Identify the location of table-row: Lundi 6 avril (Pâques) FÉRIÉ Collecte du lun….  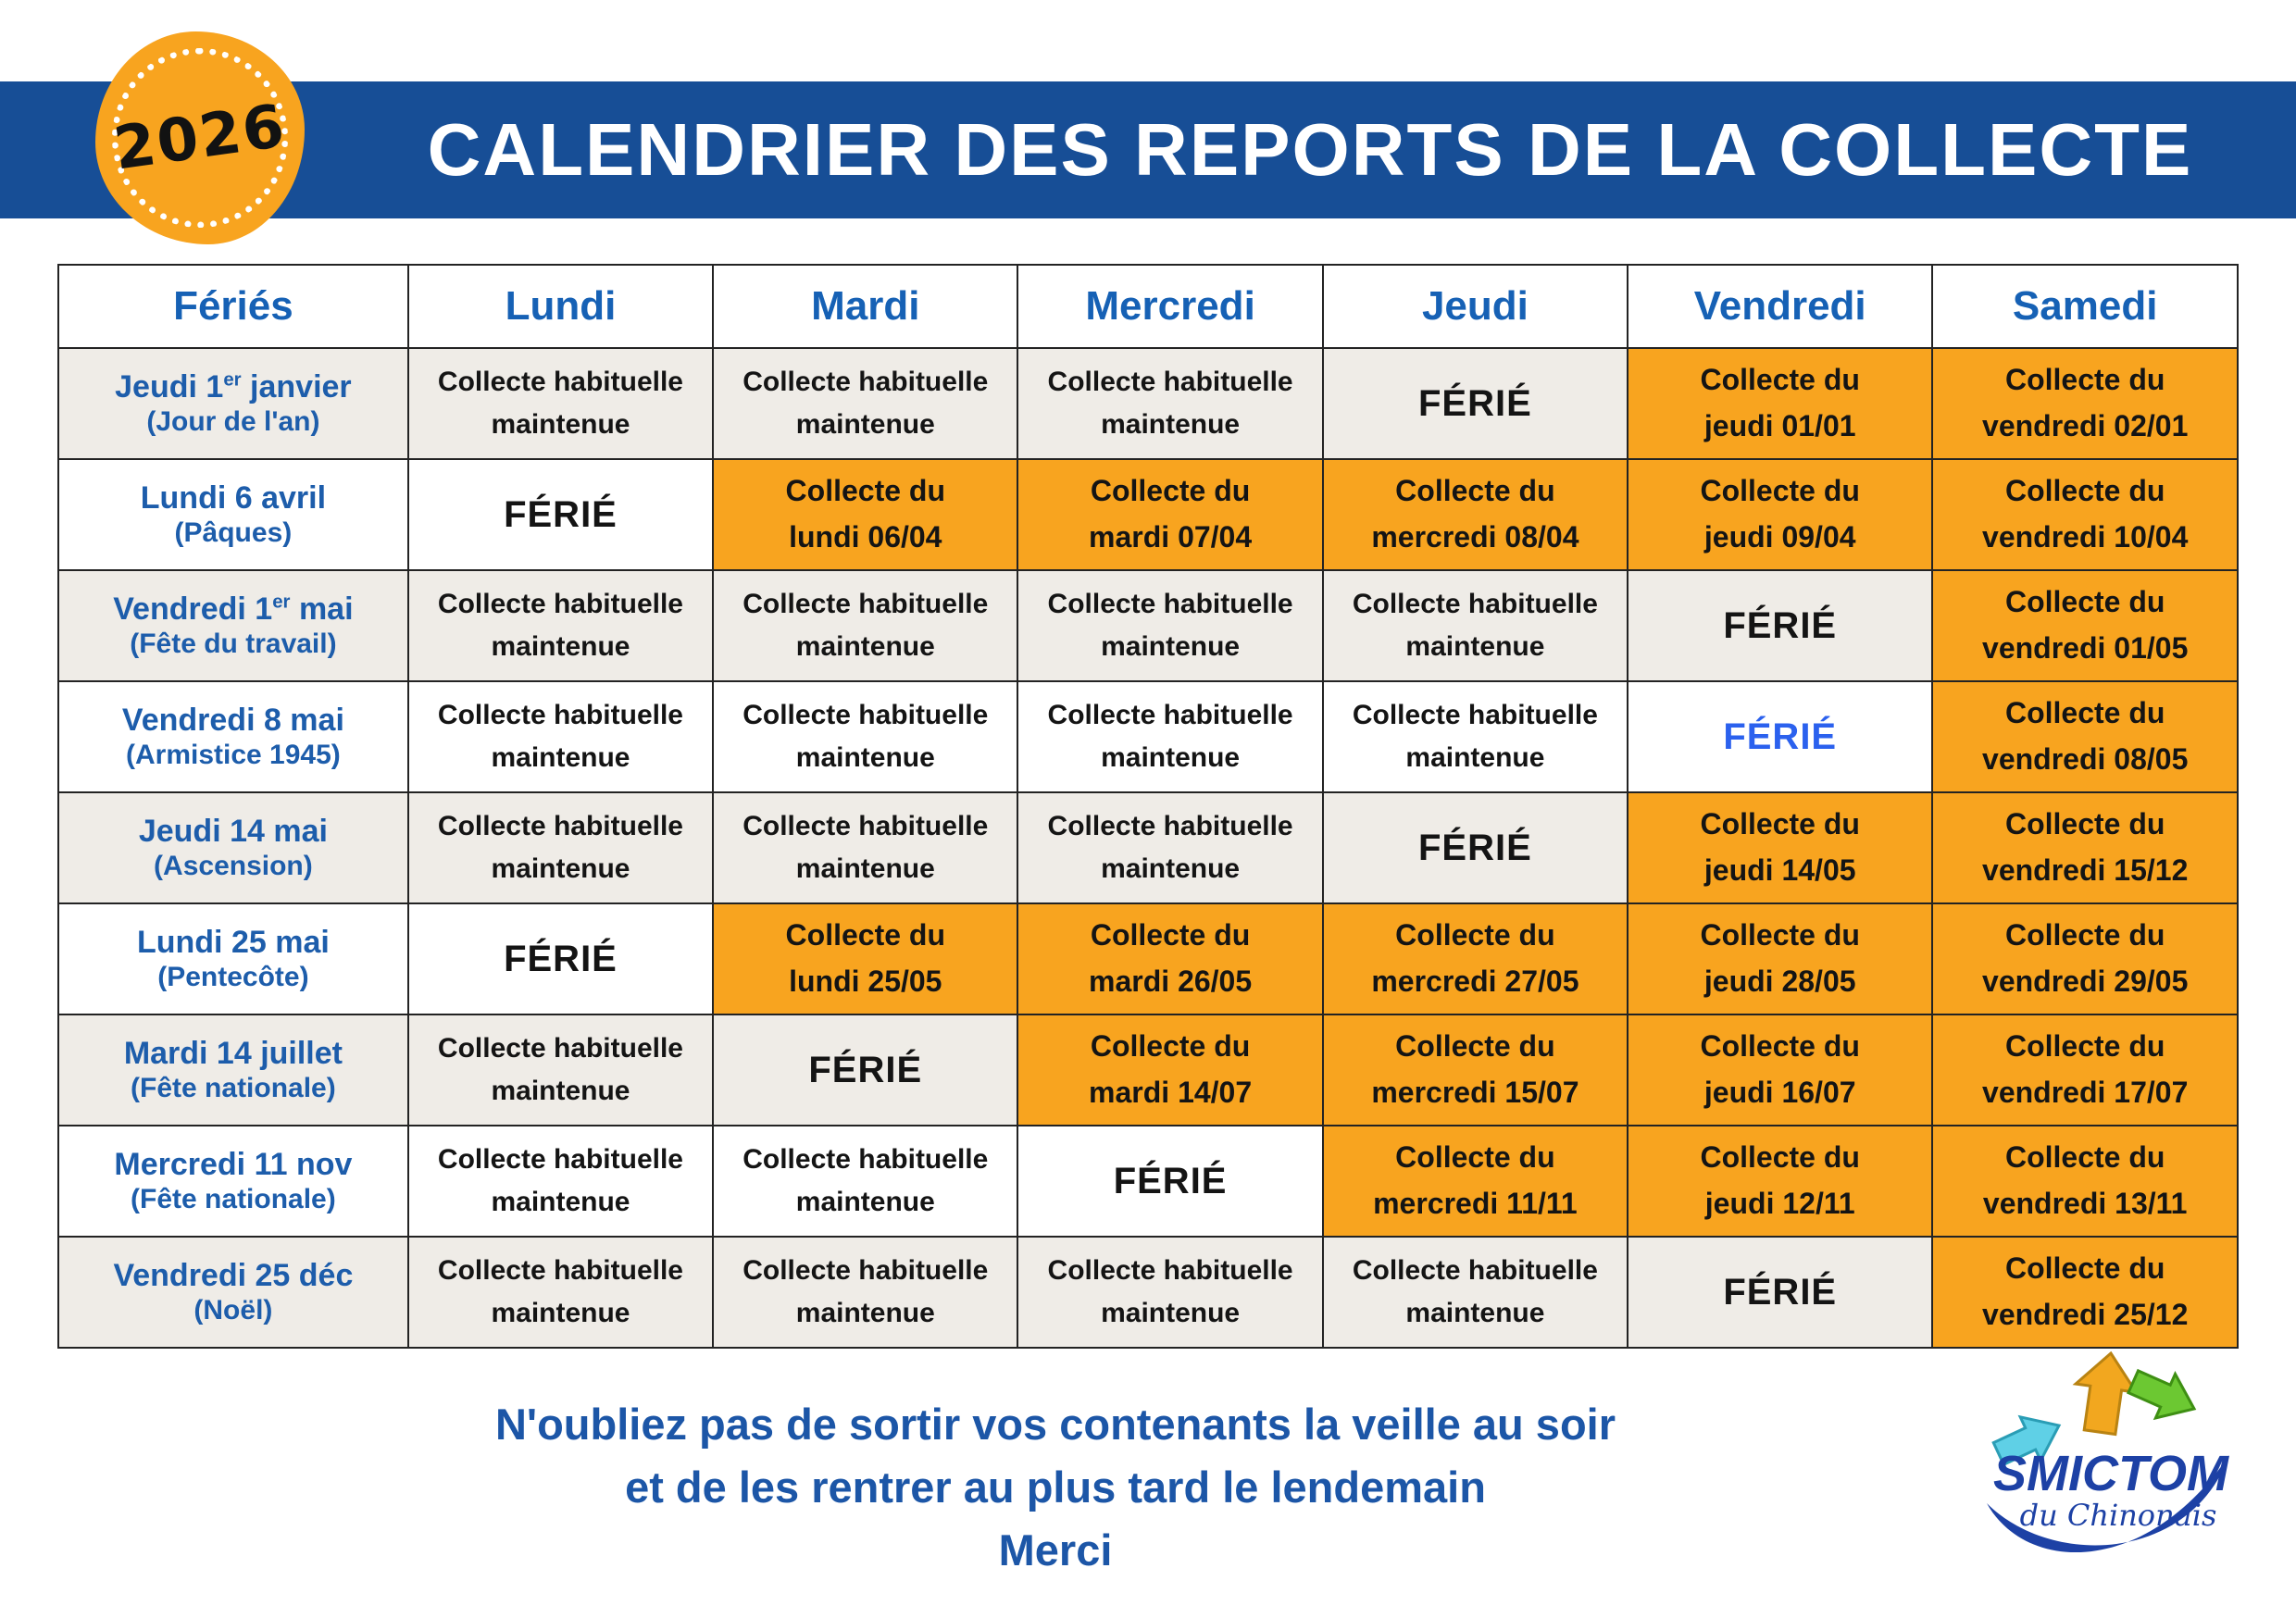
(1148, 514).